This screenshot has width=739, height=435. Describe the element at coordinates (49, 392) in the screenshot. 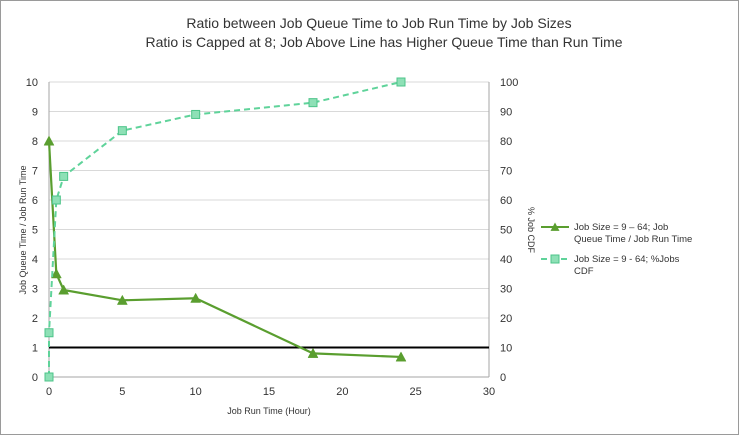

I see `x-tick-label: 0` at that location.